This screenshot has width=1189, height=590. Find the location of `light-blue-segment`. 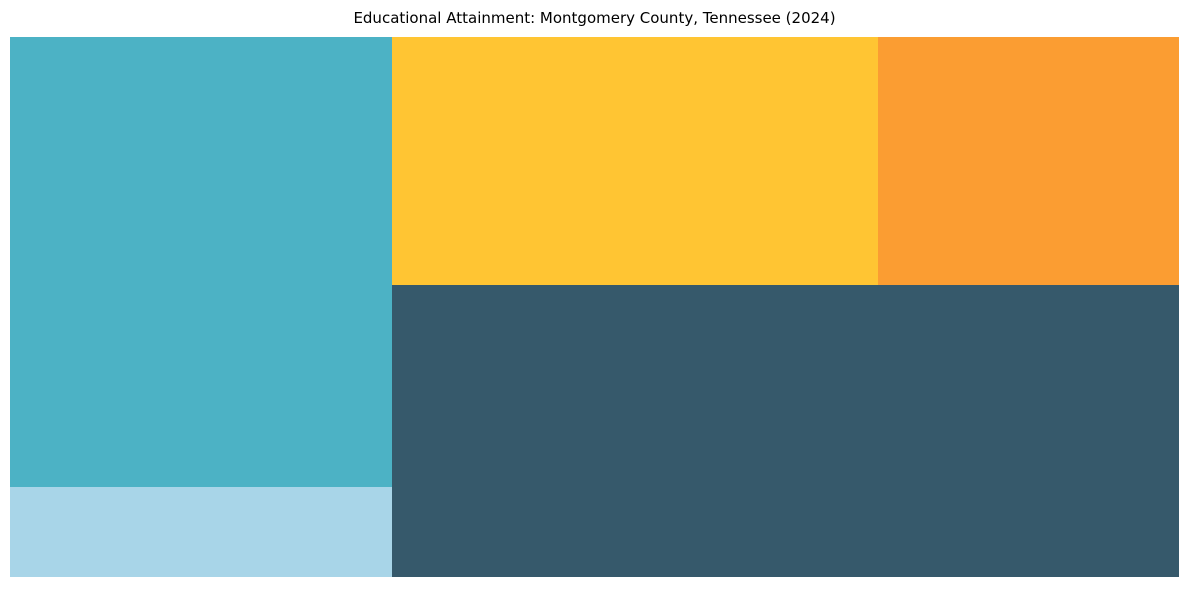

light-blue-segment is located at coordinates (201, 531).